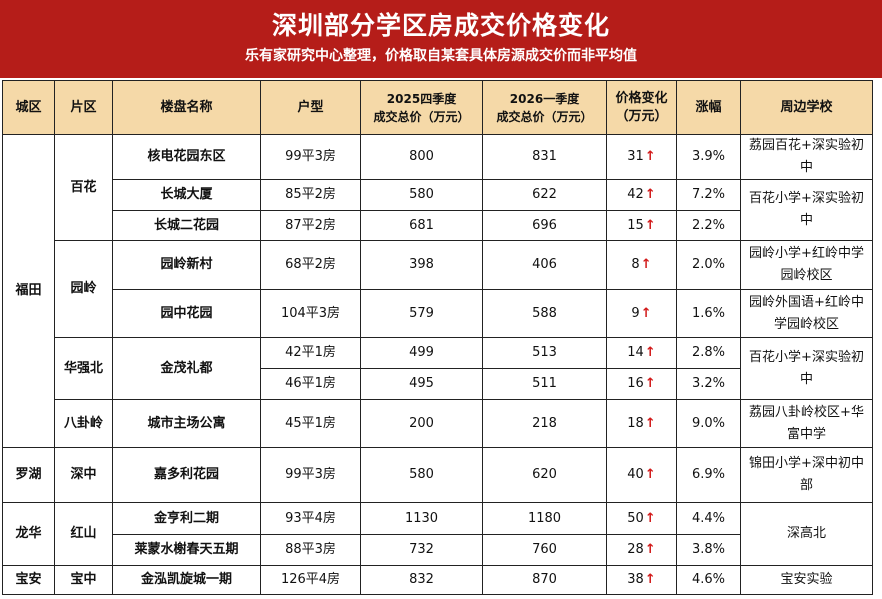 This screenshot has height=599, width=882. I want to click on area-cell: 园岭, so click(83, 289).